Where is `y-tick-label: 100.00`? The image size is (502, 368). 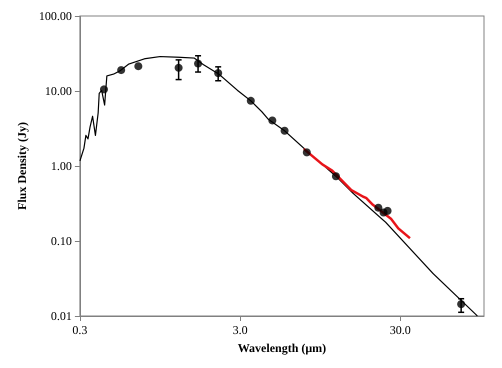 y-tick-label: 100.00 is located at coordinates (55, 16).